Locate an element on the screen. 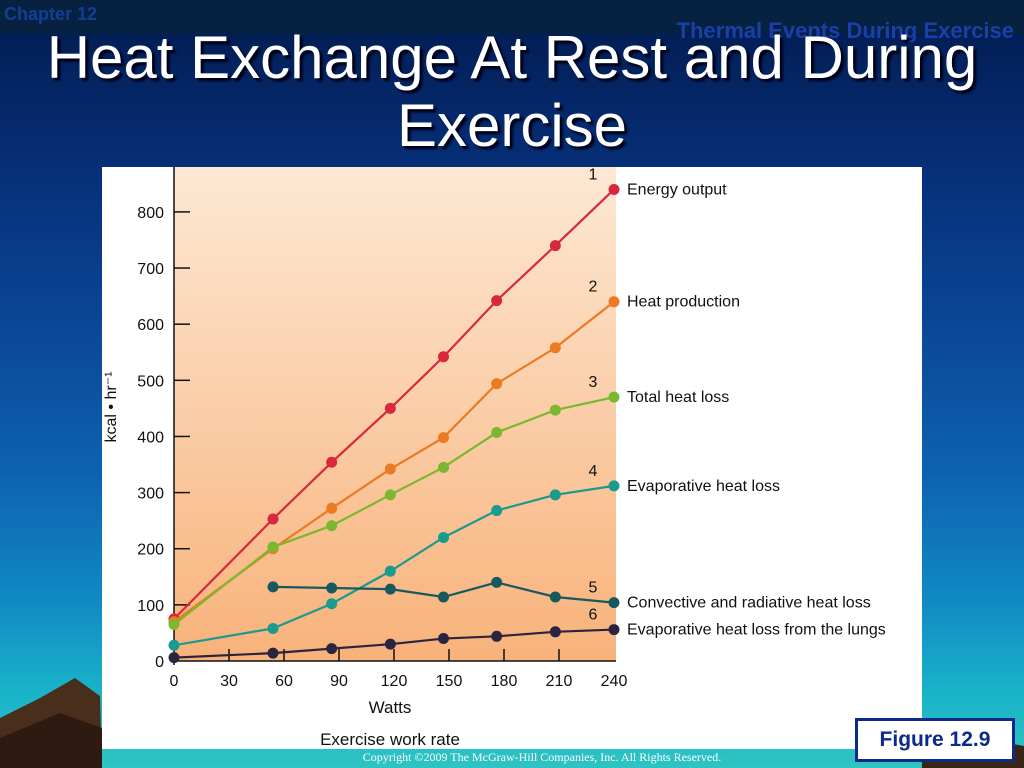 This screenshot has width=1024, height=768. x-axis-label-secondary: Exercise work rate is located at coordinates (390, 739).